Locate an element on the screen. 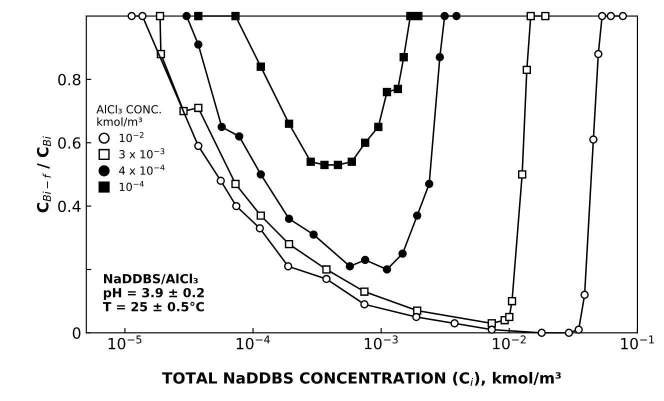  y-tick-label: 0.8 is located at coordinates (69, 80).